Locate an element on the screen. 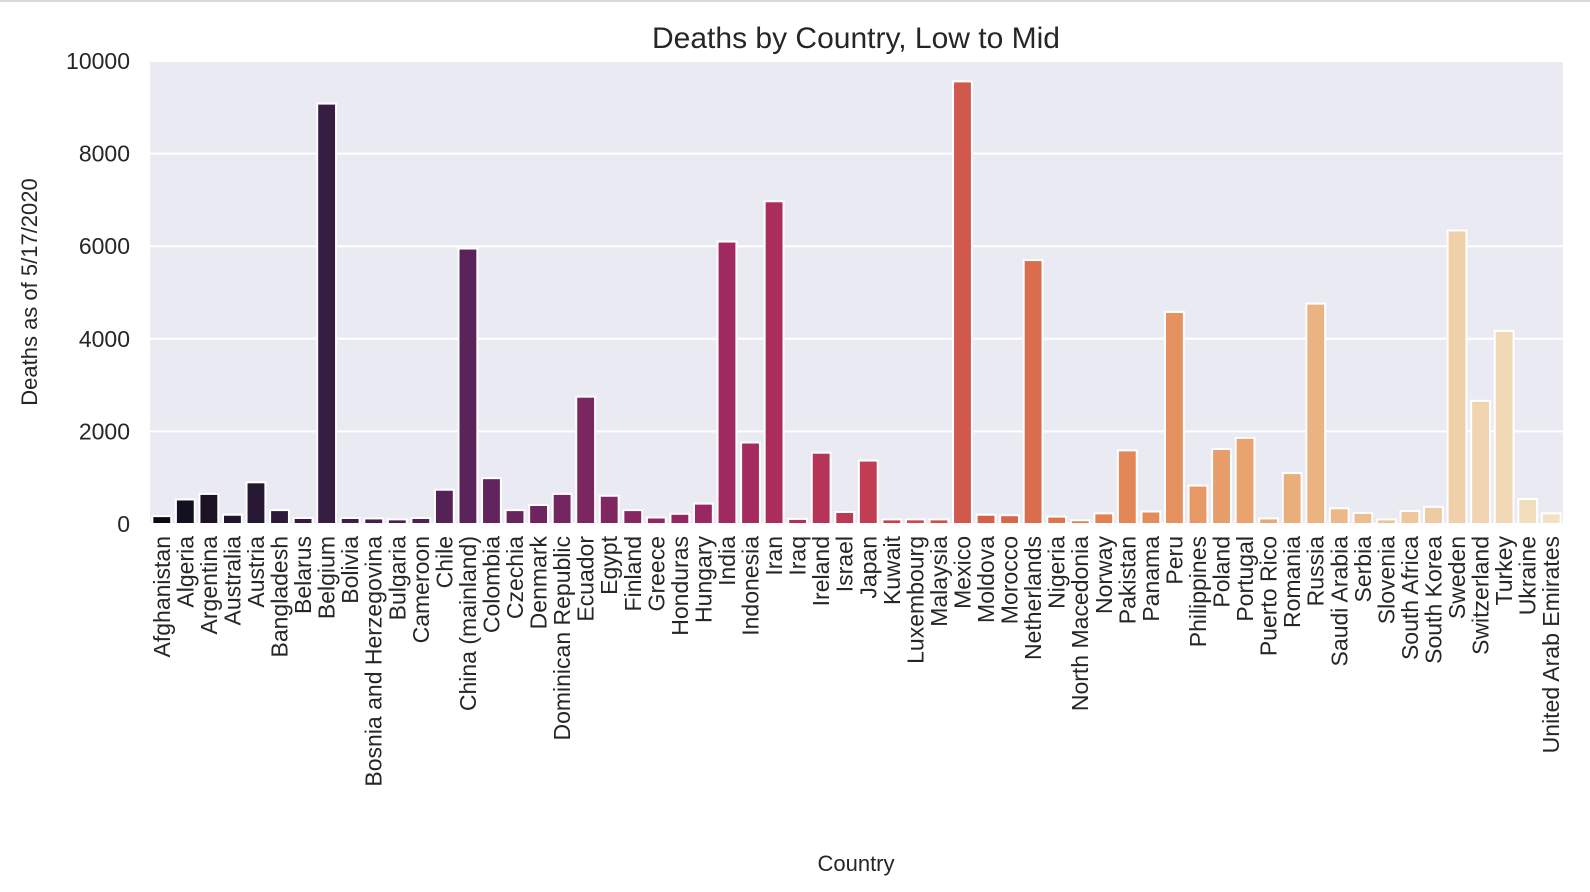 This screenshot has height=892, width=1590. x-tick-label: Algeria is located at coordinates (185, 572).